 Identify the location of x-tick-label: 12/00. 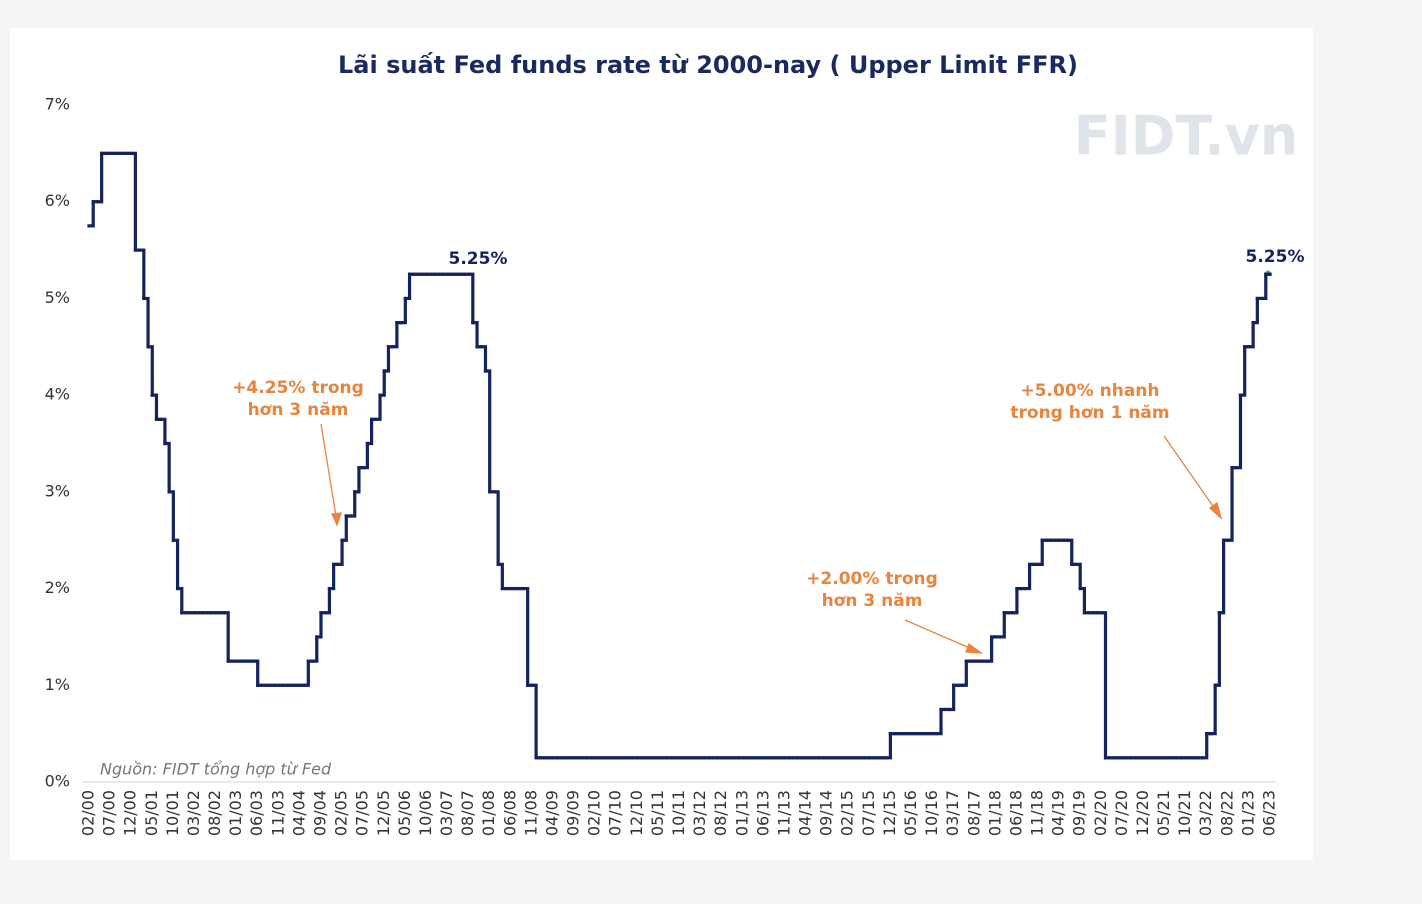
(130, 813).